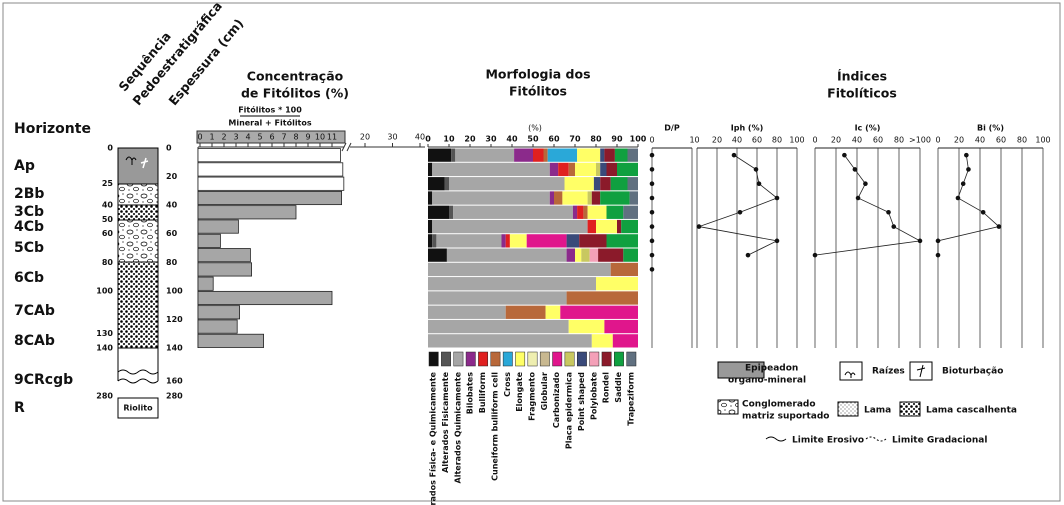 The image size is (1064, 505). I want to click on depth-label: 80, so click(172, 262).